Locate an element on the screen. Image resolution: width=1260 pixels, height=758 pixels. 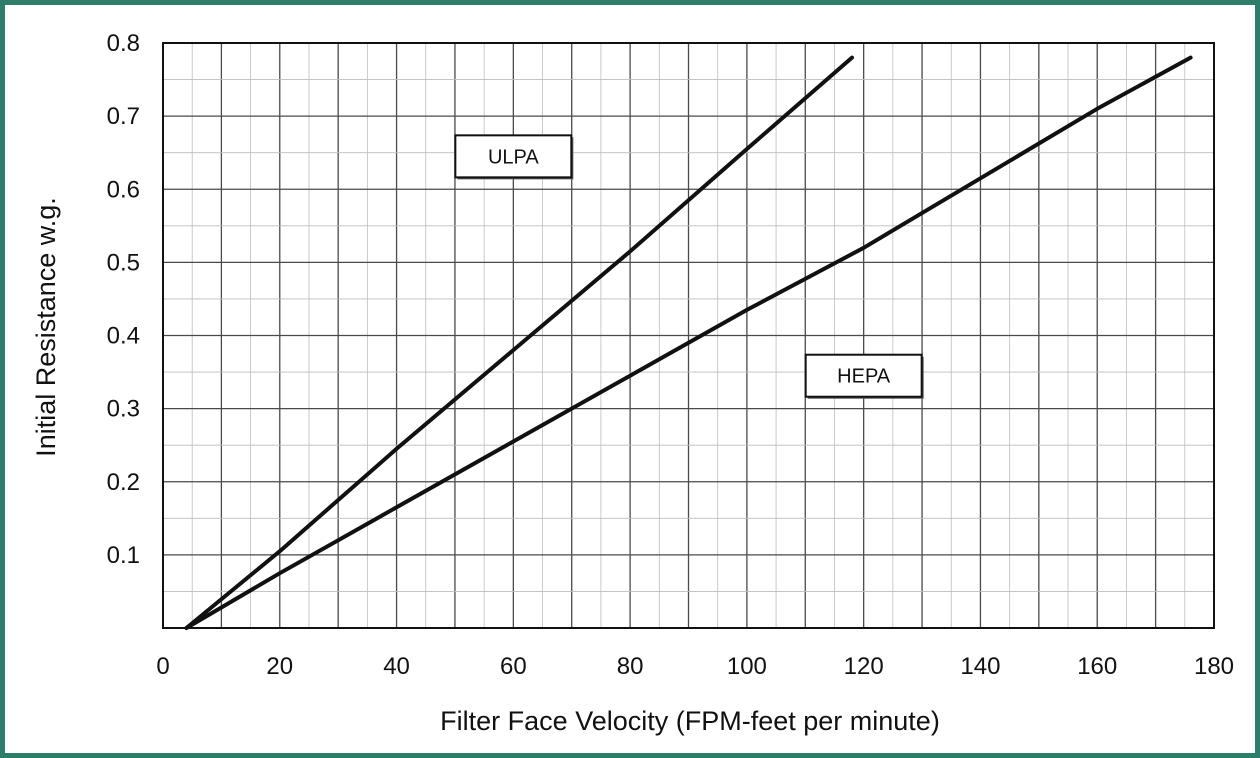
x-tick-label: 140 is located at coordinates (980, 666).